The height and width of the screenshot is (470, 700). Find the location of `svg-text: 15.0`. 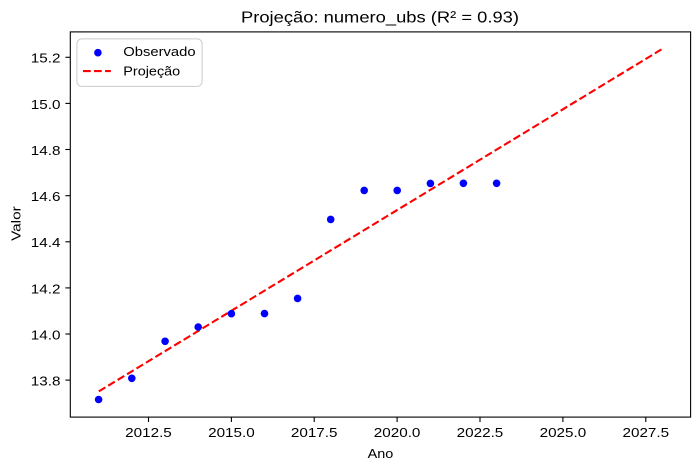

svg-text: 15.0 is located at coordinates (46, 104).